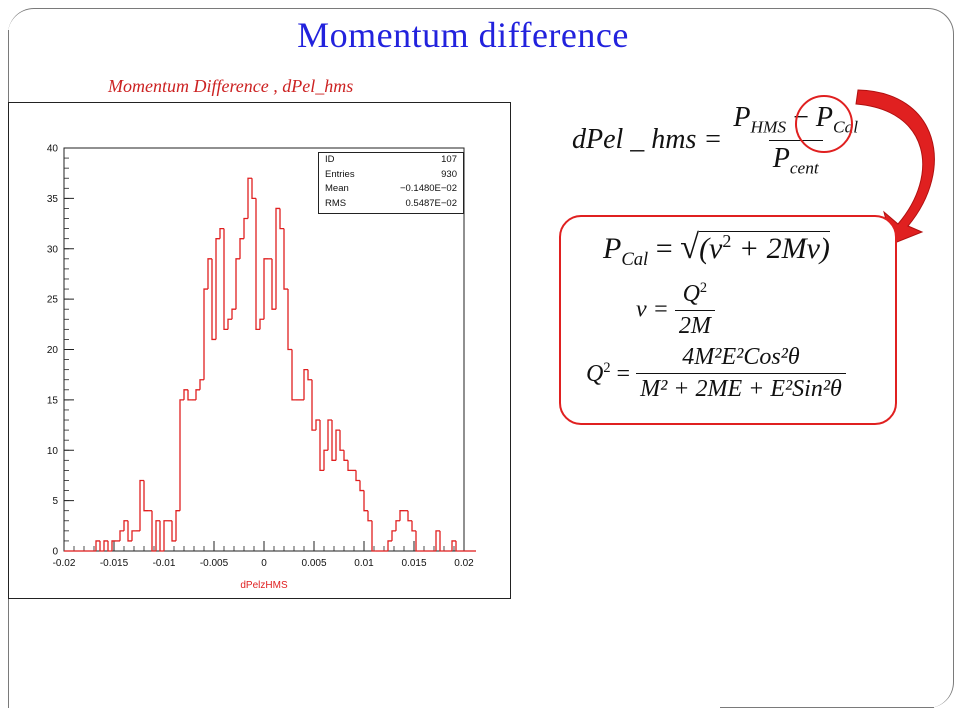  I want to click on q2-denominator: M² + 2ME + E²Sin²θ, so click(741, 388).